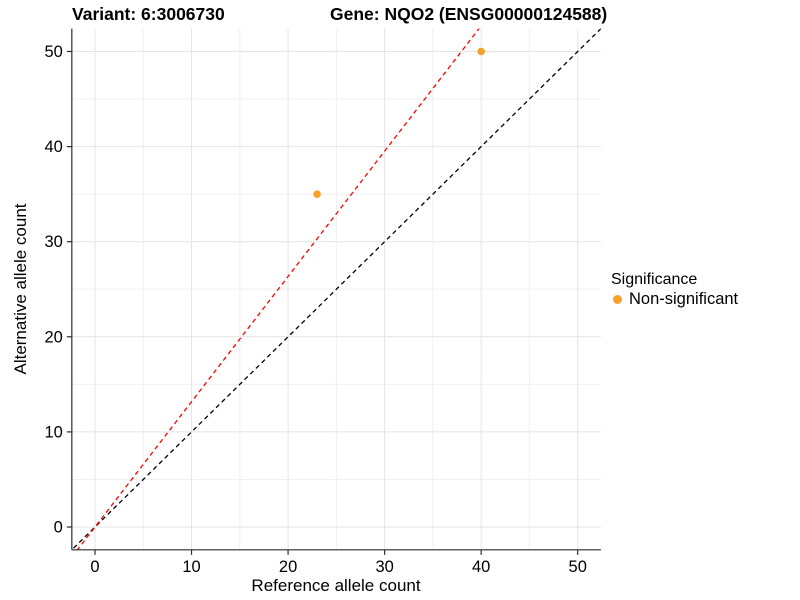  I want to click on y-tick-label: 20, so click(53, 337).